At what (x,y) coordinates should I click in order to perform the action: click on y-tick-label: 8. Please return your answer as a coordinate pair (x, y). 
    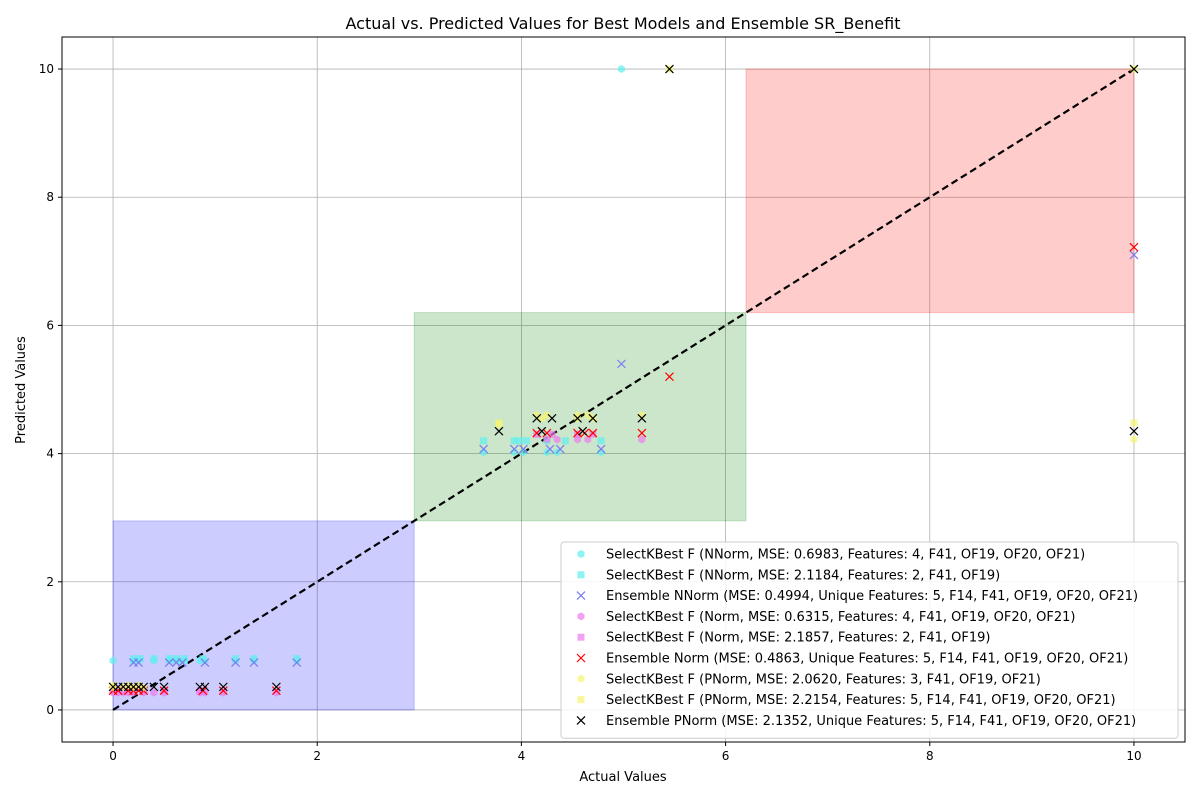
    Looking at the image, I should click on (50, 197).